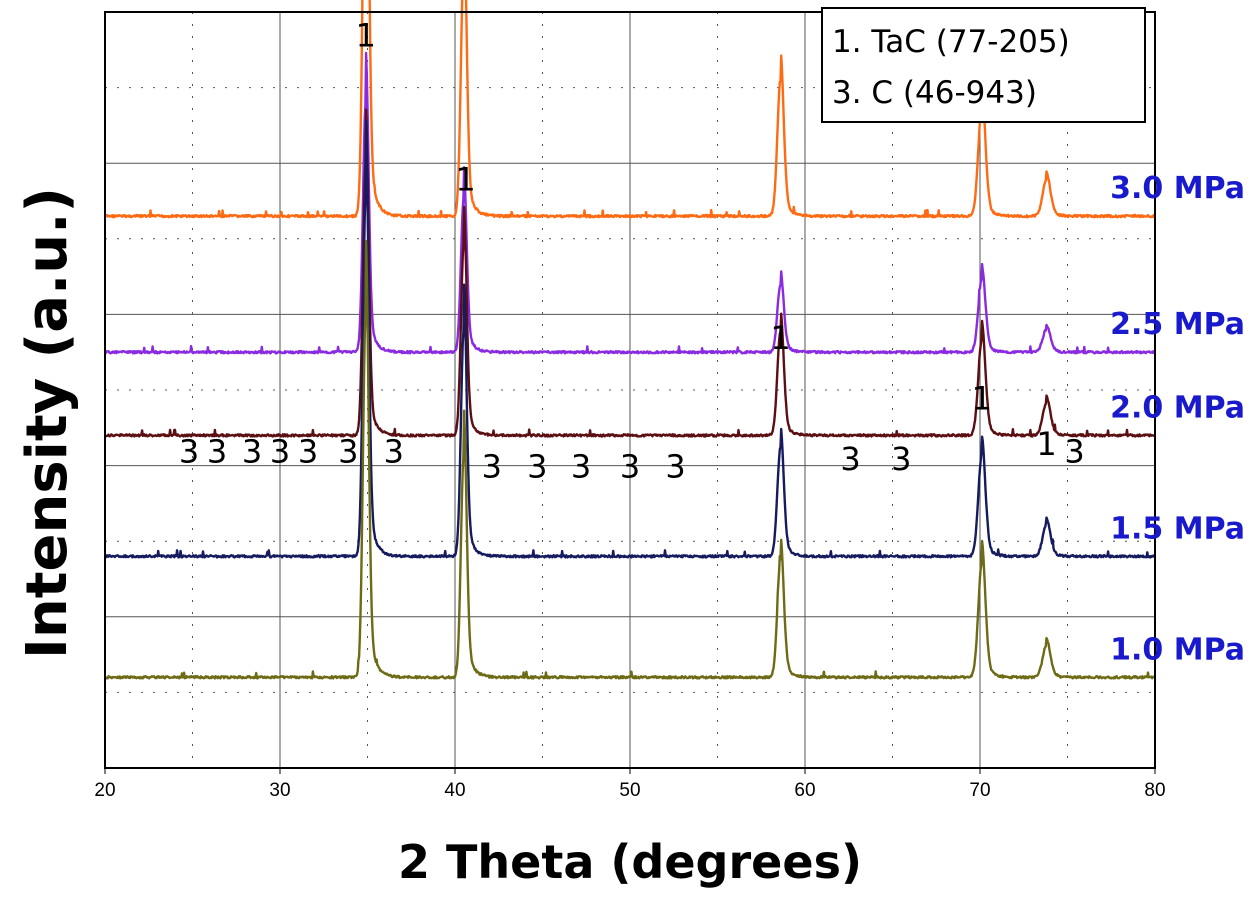 The height and width of the screenshot is (917, 1260). I want to click on x-axis-ticks: 20 30 40 50 60 70 80, so click(630, 784).